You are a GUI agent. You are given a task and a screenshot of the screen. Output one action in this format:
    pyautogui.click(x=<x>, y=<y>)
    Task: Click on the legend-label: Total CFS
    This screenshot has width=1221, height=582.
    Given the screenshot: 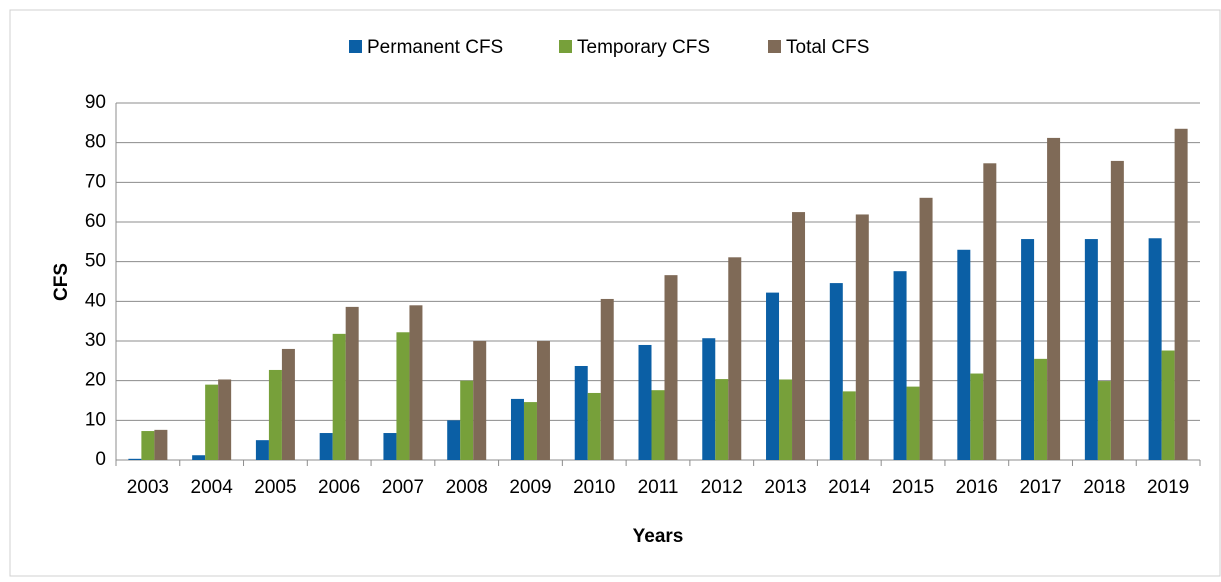 What is the action you would take?
    pyautogui.click(x=827, y=47)
    